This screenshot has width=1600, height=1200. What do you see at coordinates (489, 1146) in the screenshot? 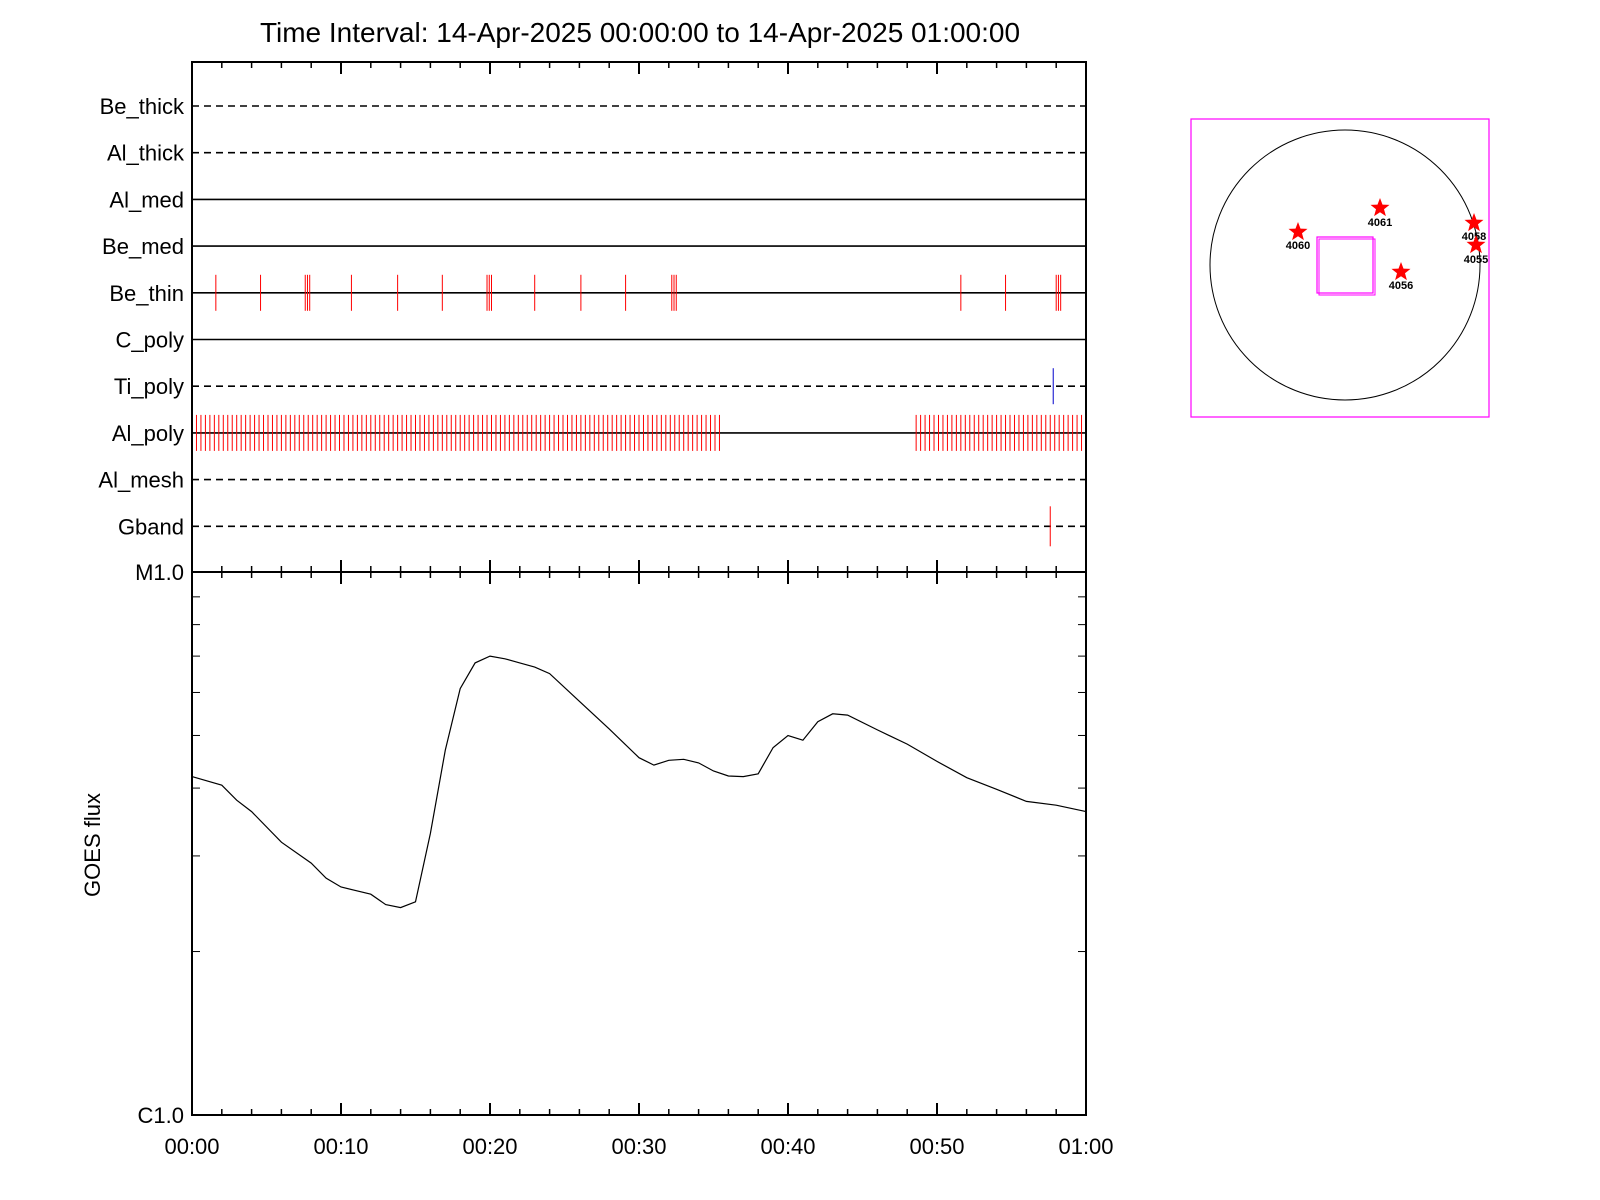
I see `x-tick-label: 00:20` at bounding box center [489, 1146].